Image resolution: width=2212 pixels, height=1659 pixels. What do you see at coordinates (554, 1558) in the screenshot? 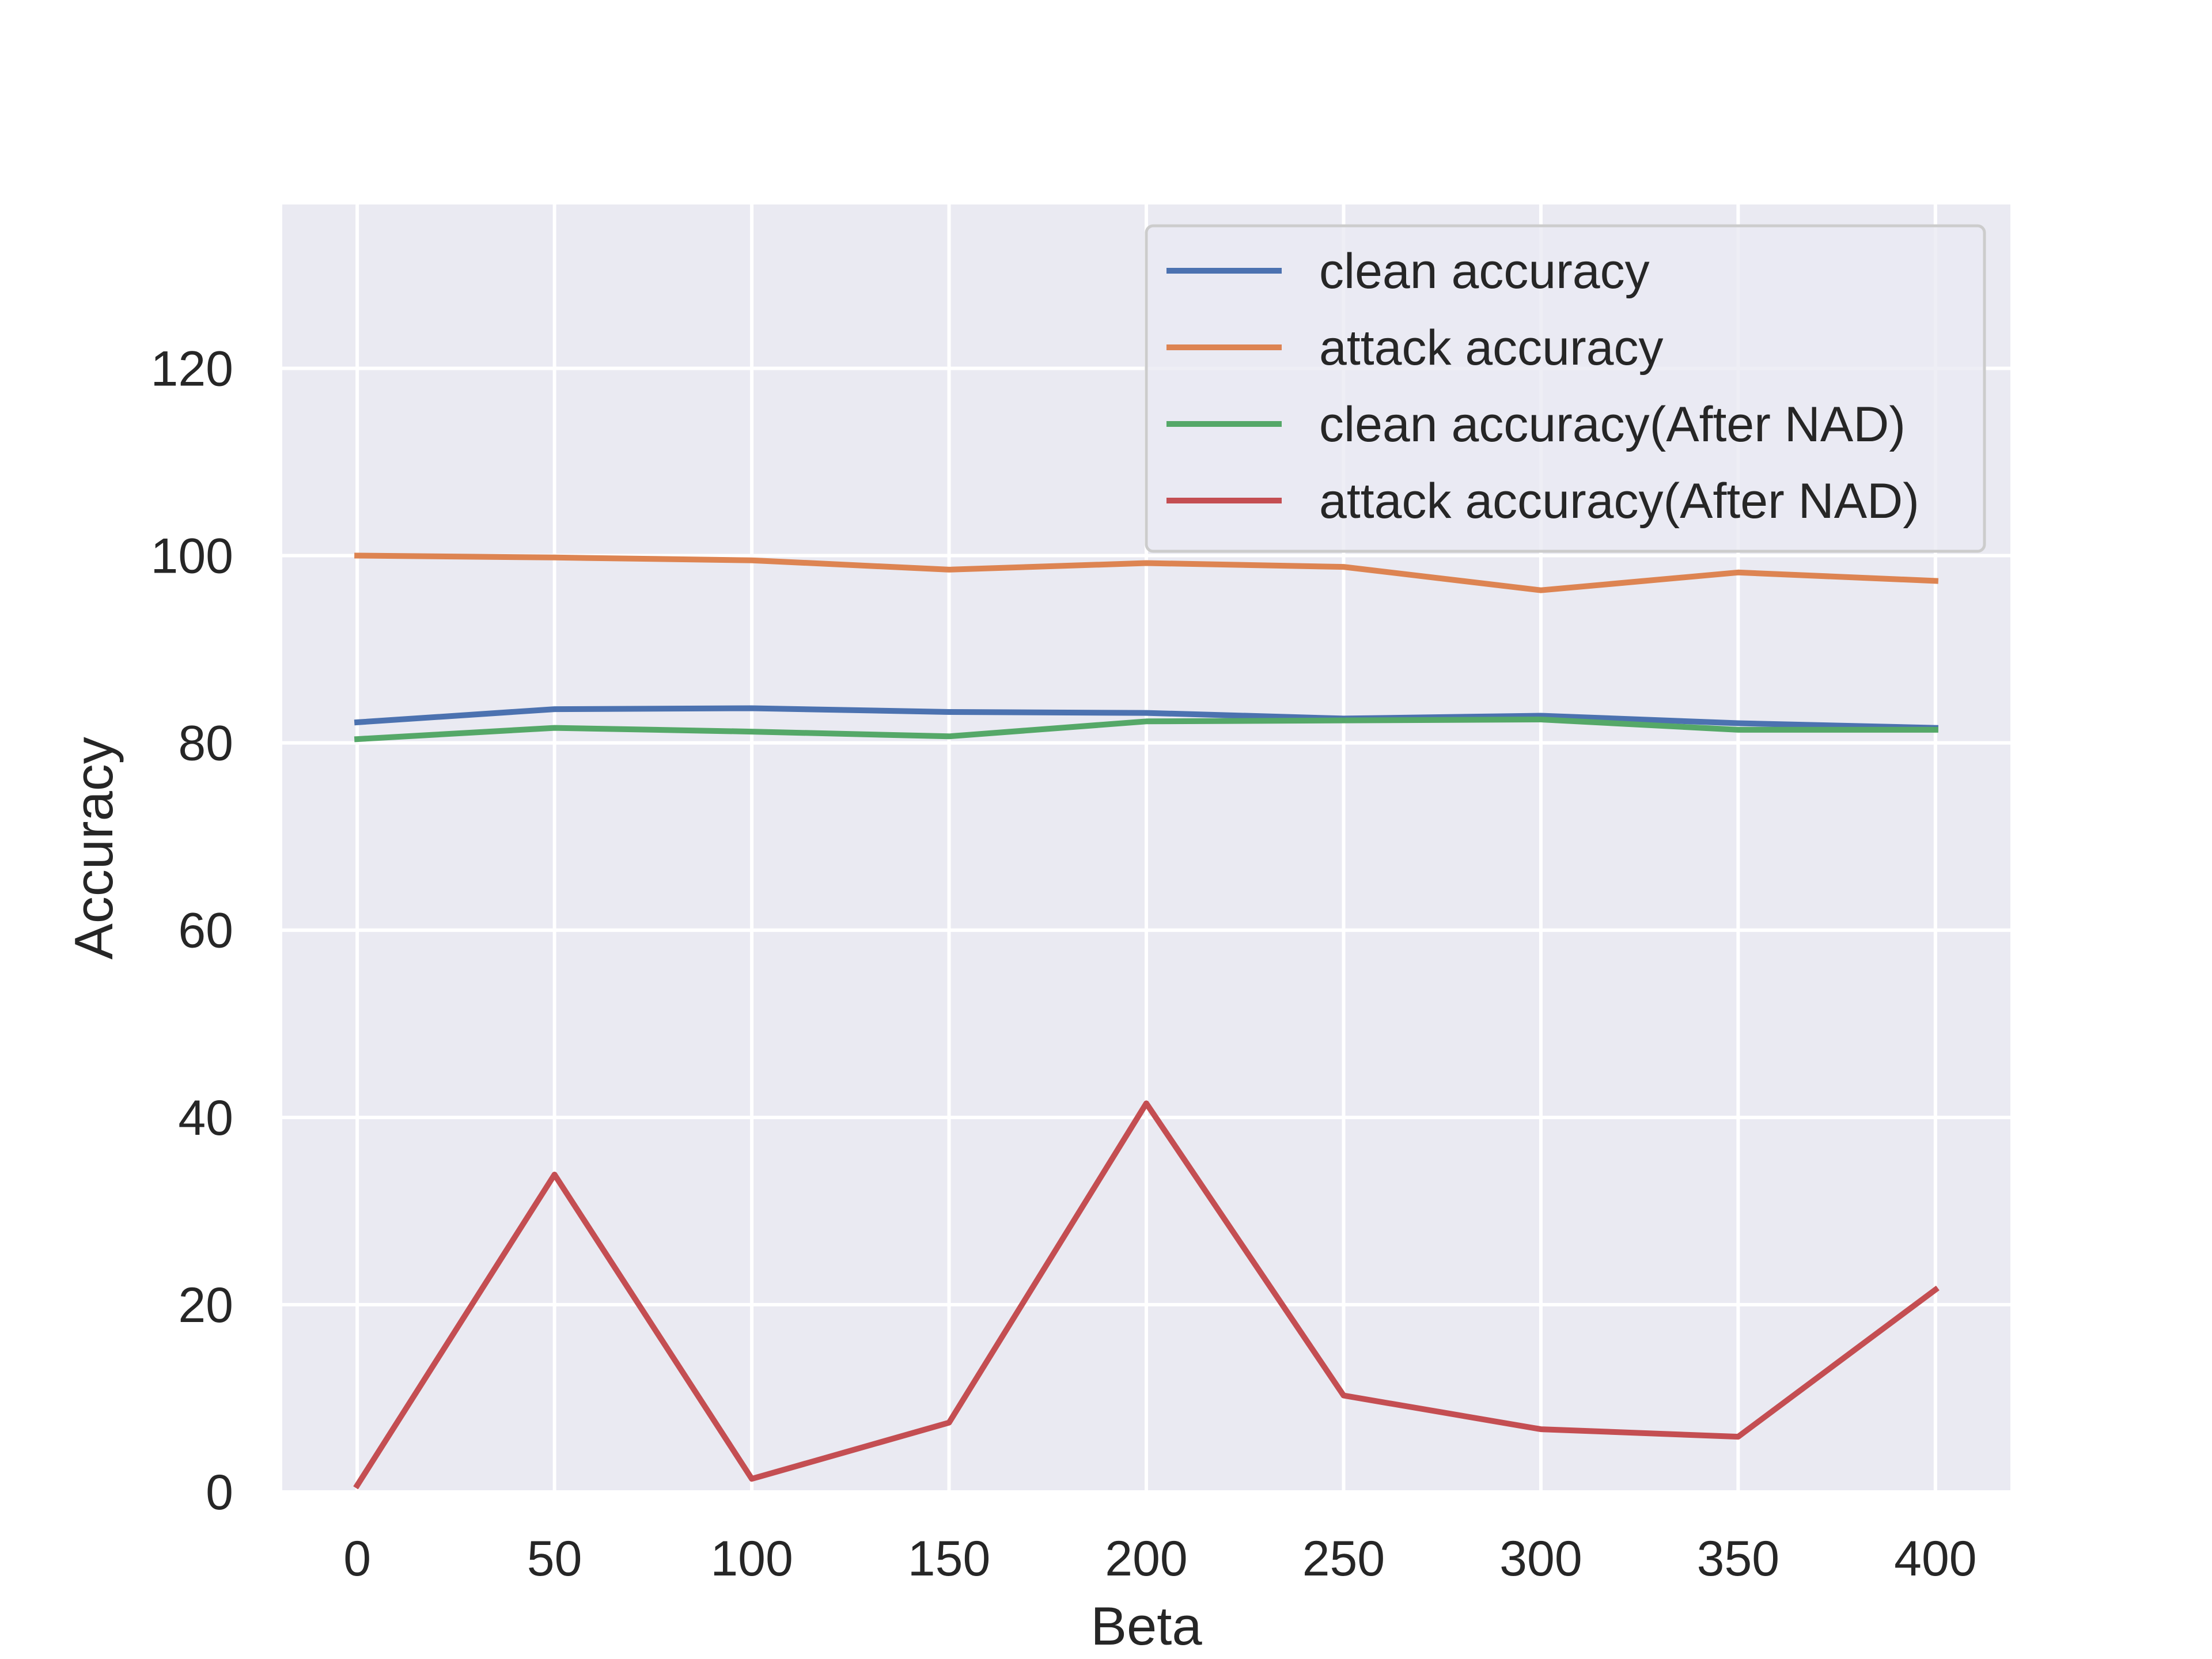
I see `x-tick-label: 50` at bounding box center [554, 1558].